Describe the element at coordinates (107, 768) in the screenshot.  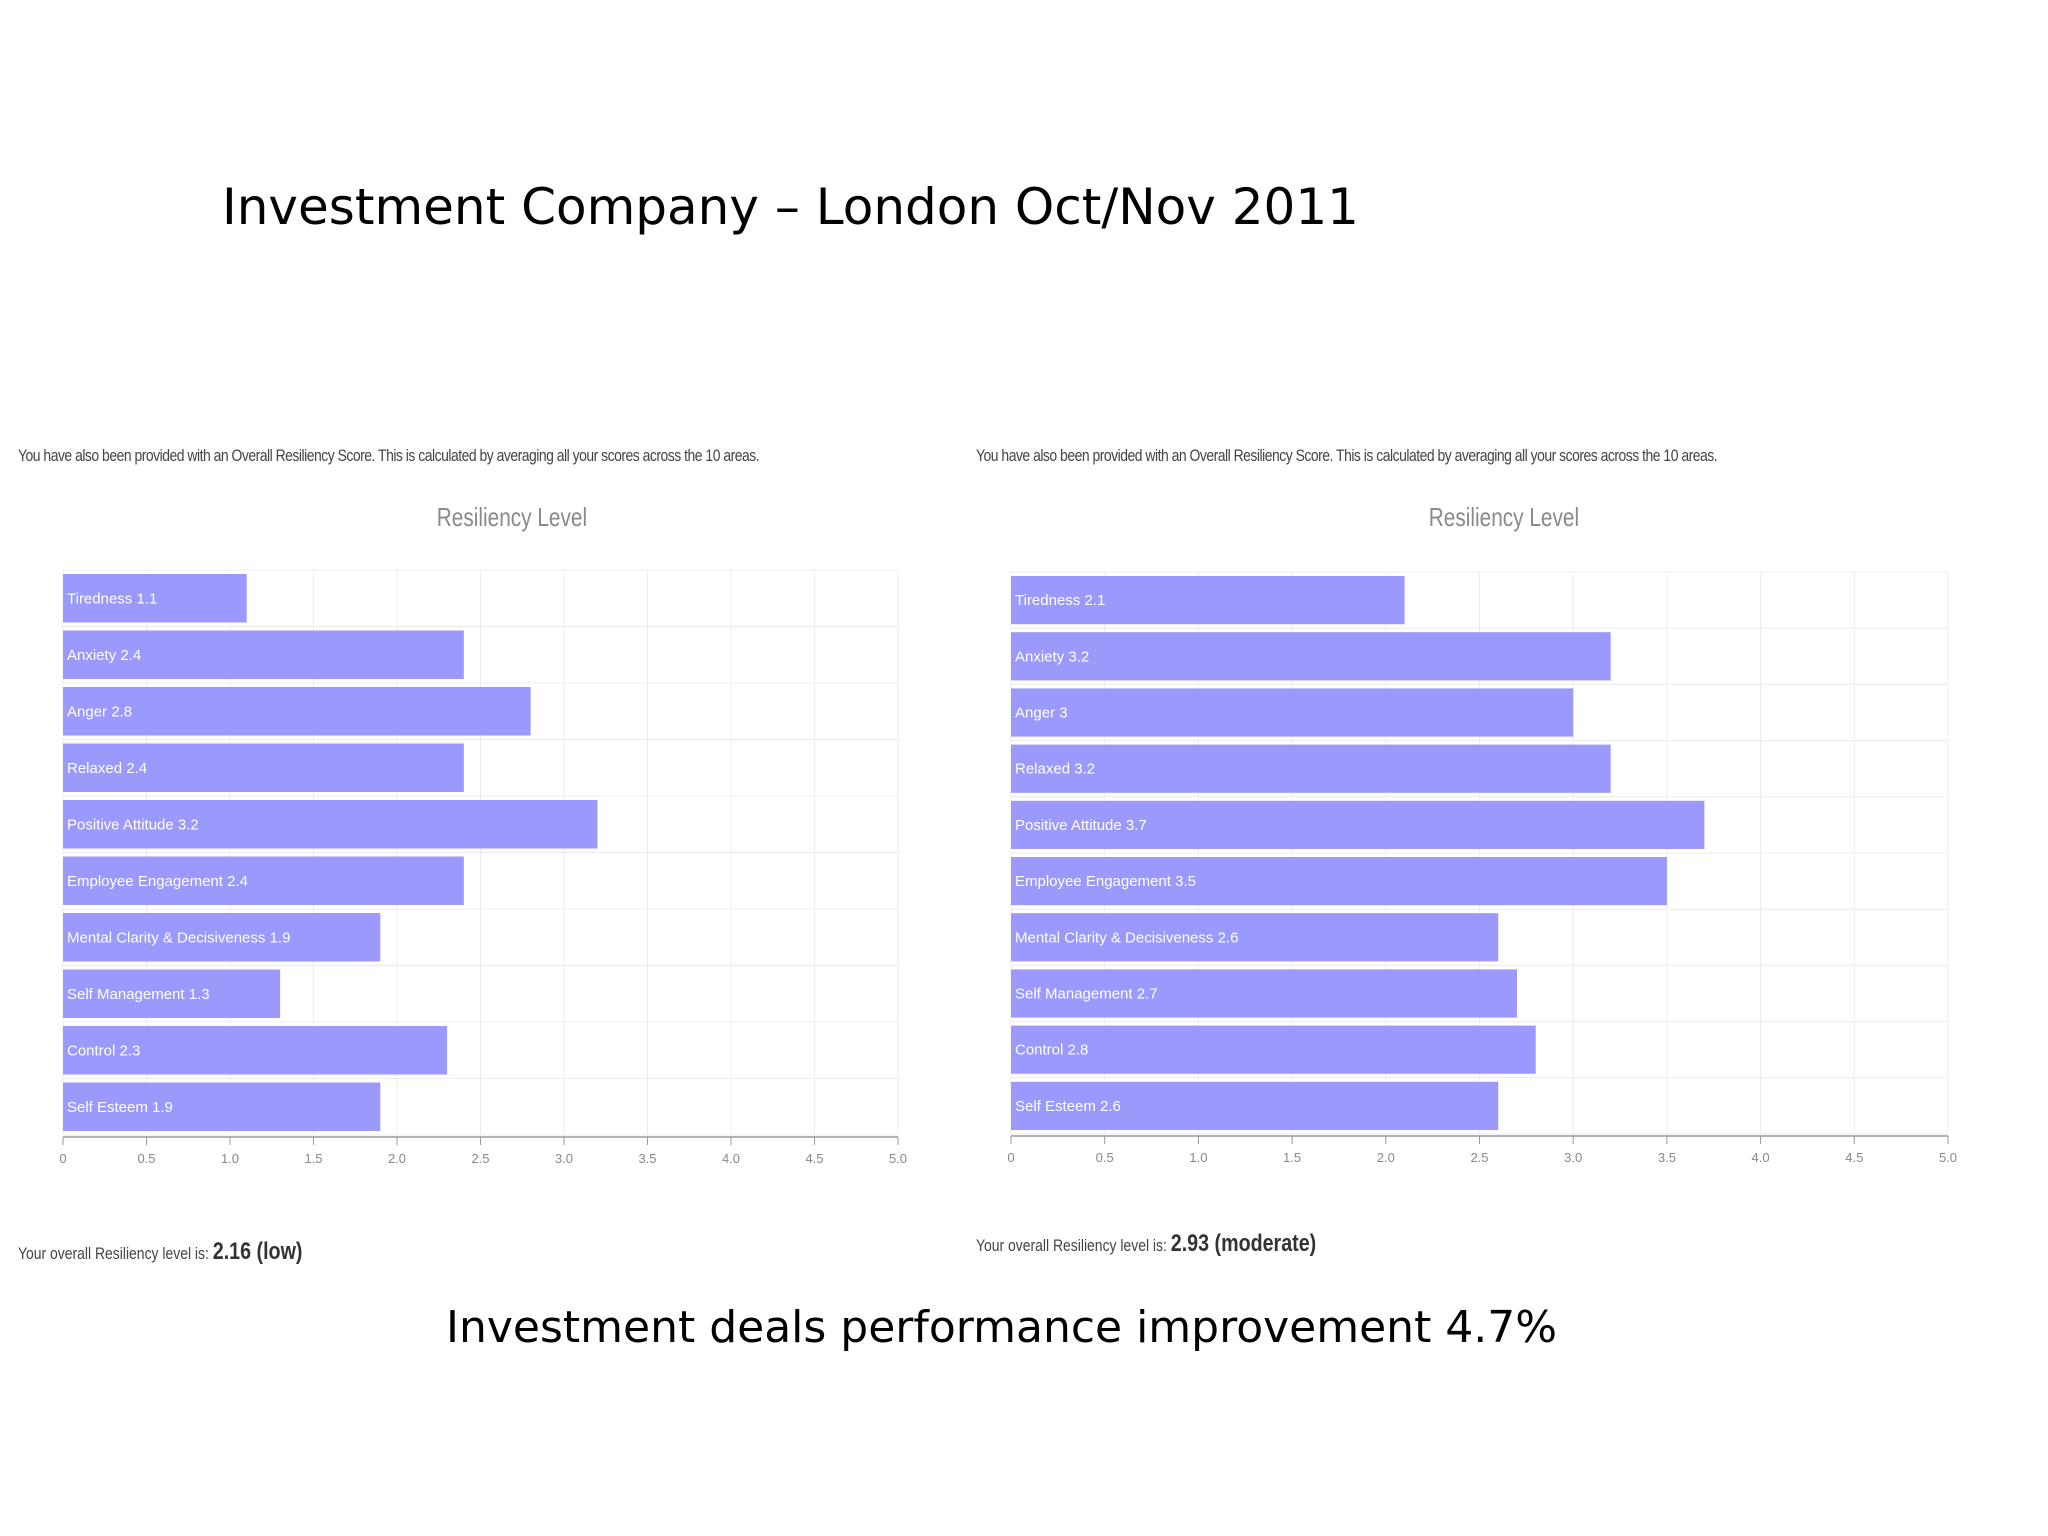
I see `bar-label: Relaxed 2.4` at that location.